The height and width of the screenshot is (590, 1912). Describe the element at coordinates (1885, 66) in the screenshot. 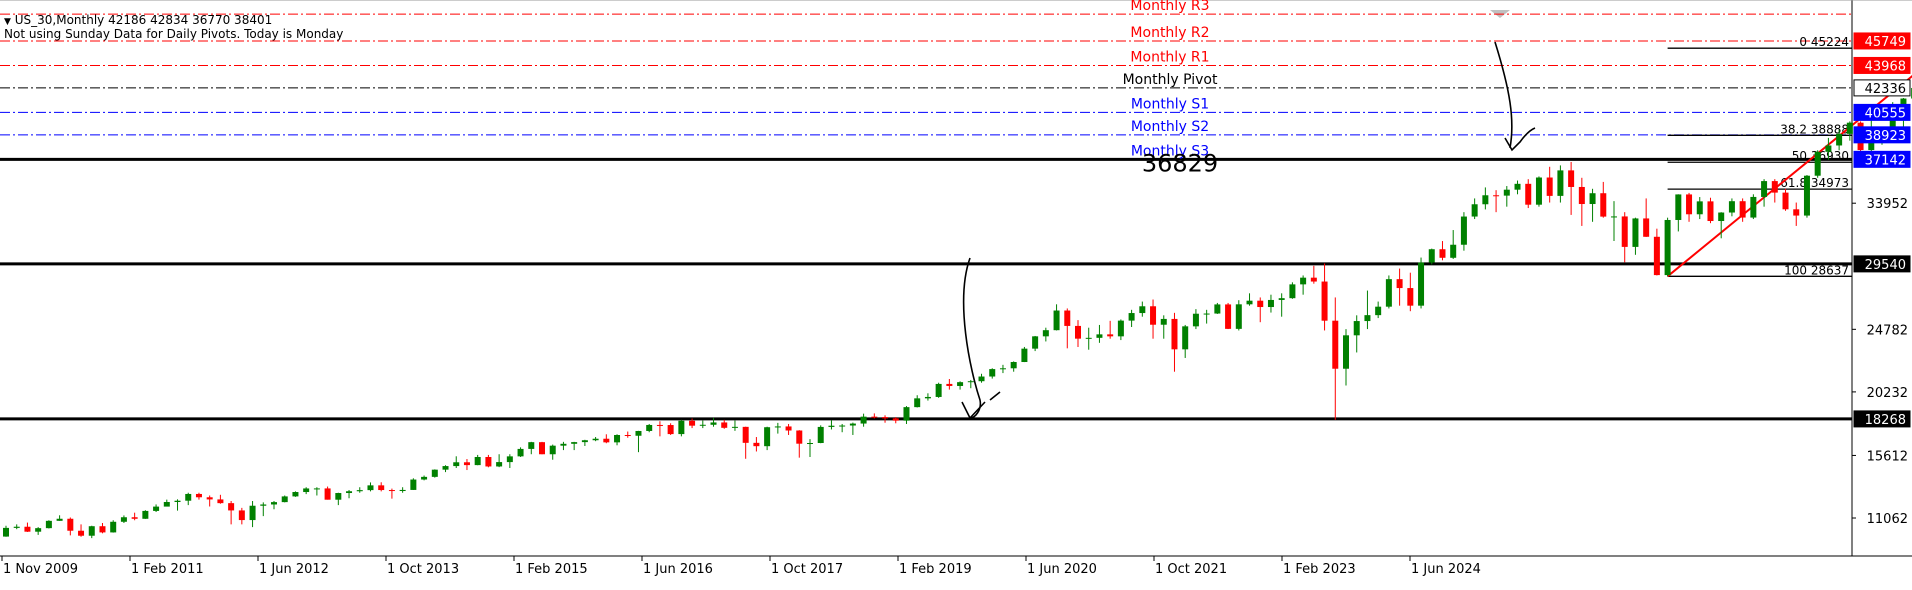

I see `price-box-label: 43968` at that location.